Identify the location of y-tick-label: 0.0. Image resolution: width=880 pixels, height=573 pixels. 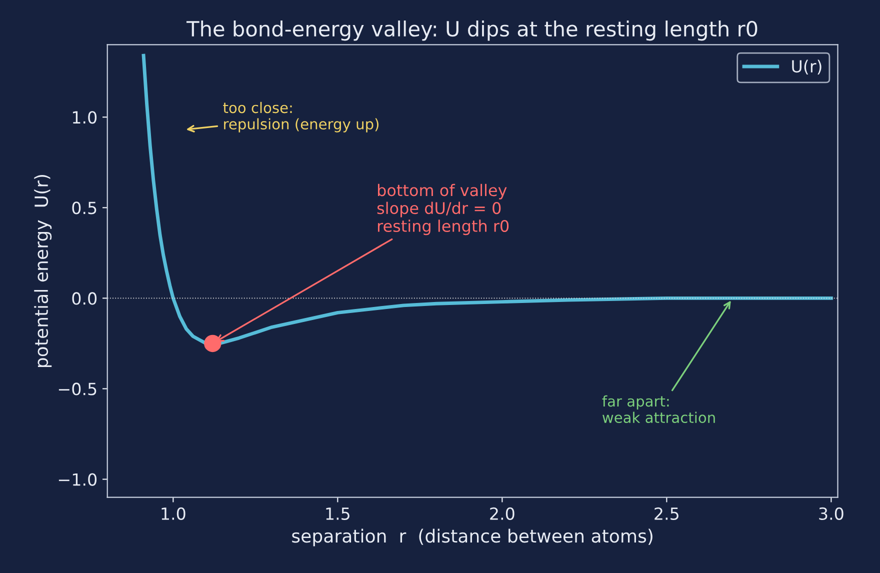
(84, 298).